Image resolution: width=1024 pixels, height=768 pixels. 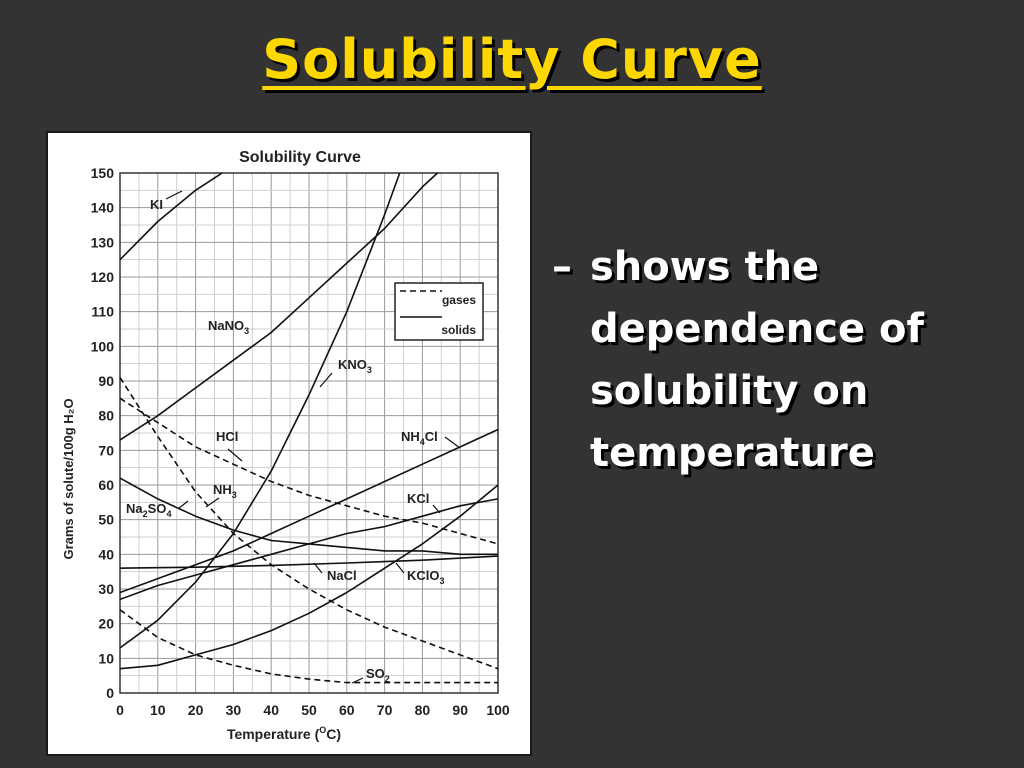 What do you see at coordinates (106, 520) in the screenshot?
I see `y-tick-label: 50` at bounding box center [106, 520].